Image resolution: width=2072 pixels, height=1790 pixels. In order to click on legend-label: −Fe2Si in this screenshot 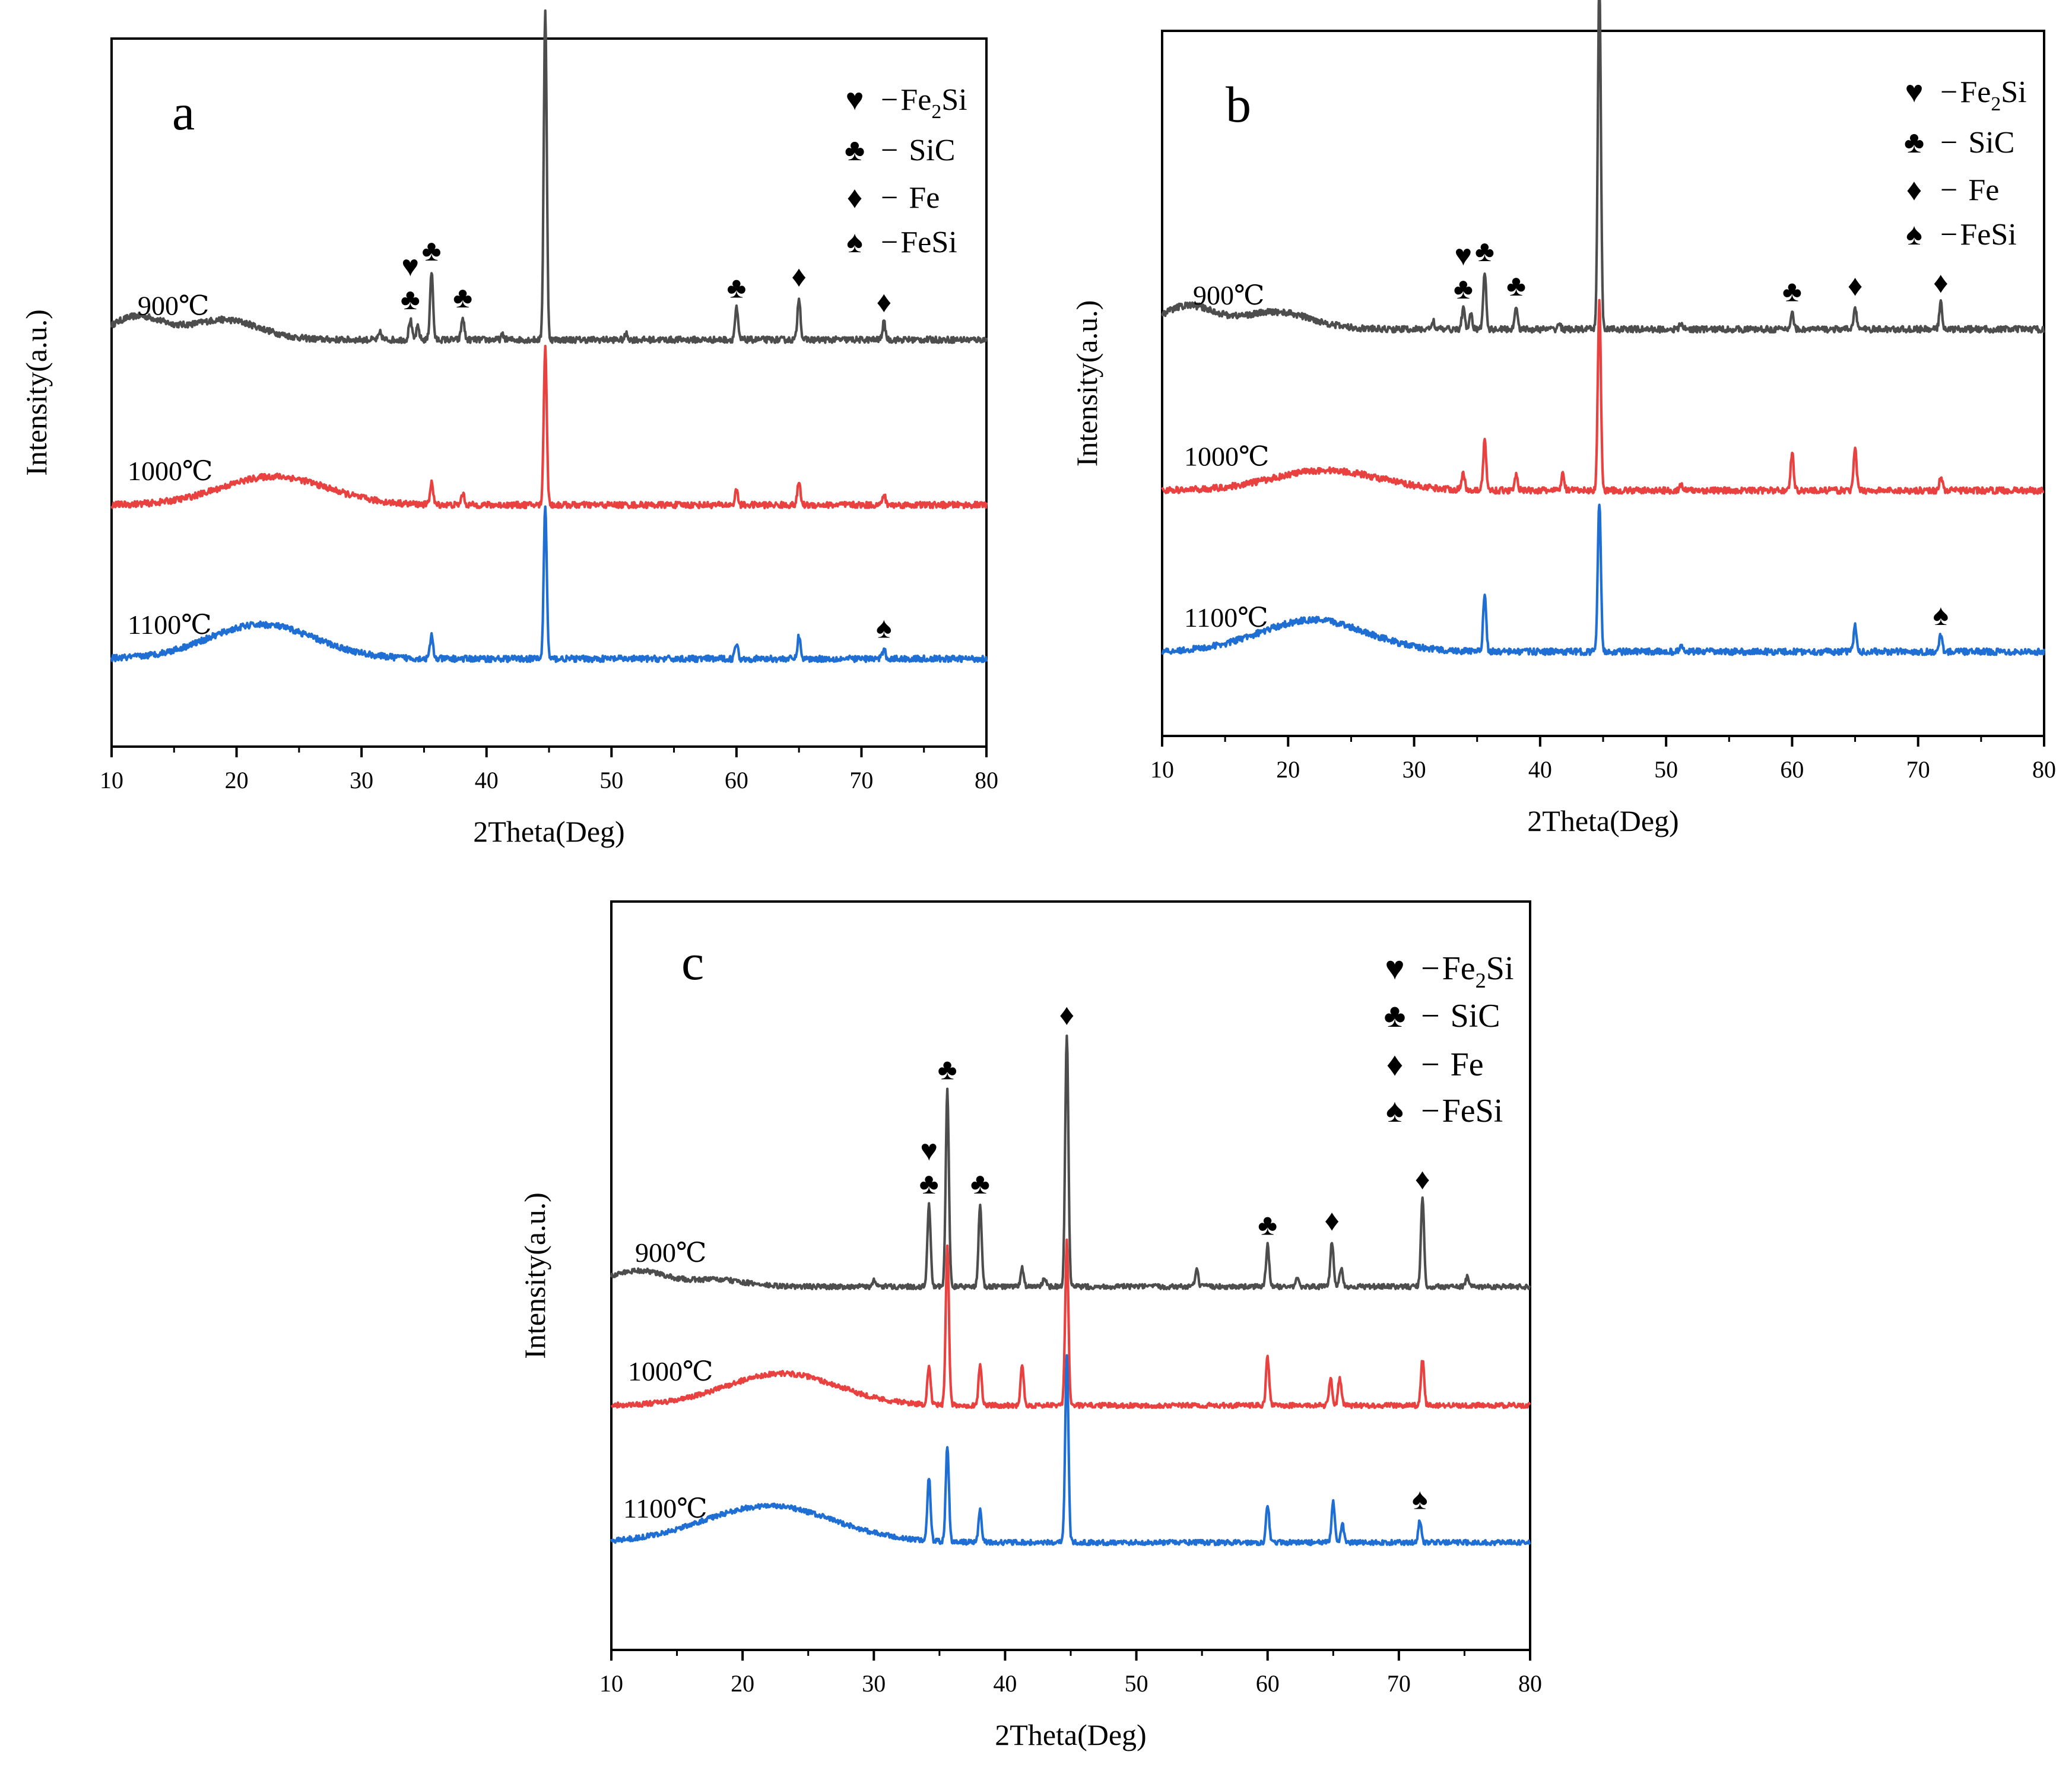, I will do `click(1467, 971)`.